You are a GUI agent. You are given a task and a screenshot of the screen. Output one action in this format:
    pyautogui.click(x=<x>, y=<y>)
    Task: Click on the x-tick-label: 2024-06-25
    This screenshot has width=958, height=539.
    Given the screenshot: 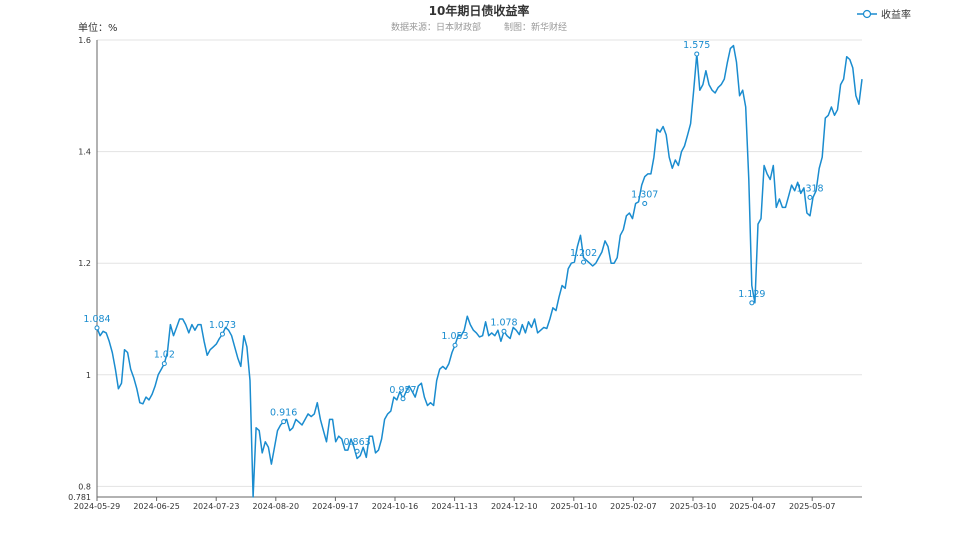 What is the action you would take?
    pyautogui.click(x=156, y=506)
    